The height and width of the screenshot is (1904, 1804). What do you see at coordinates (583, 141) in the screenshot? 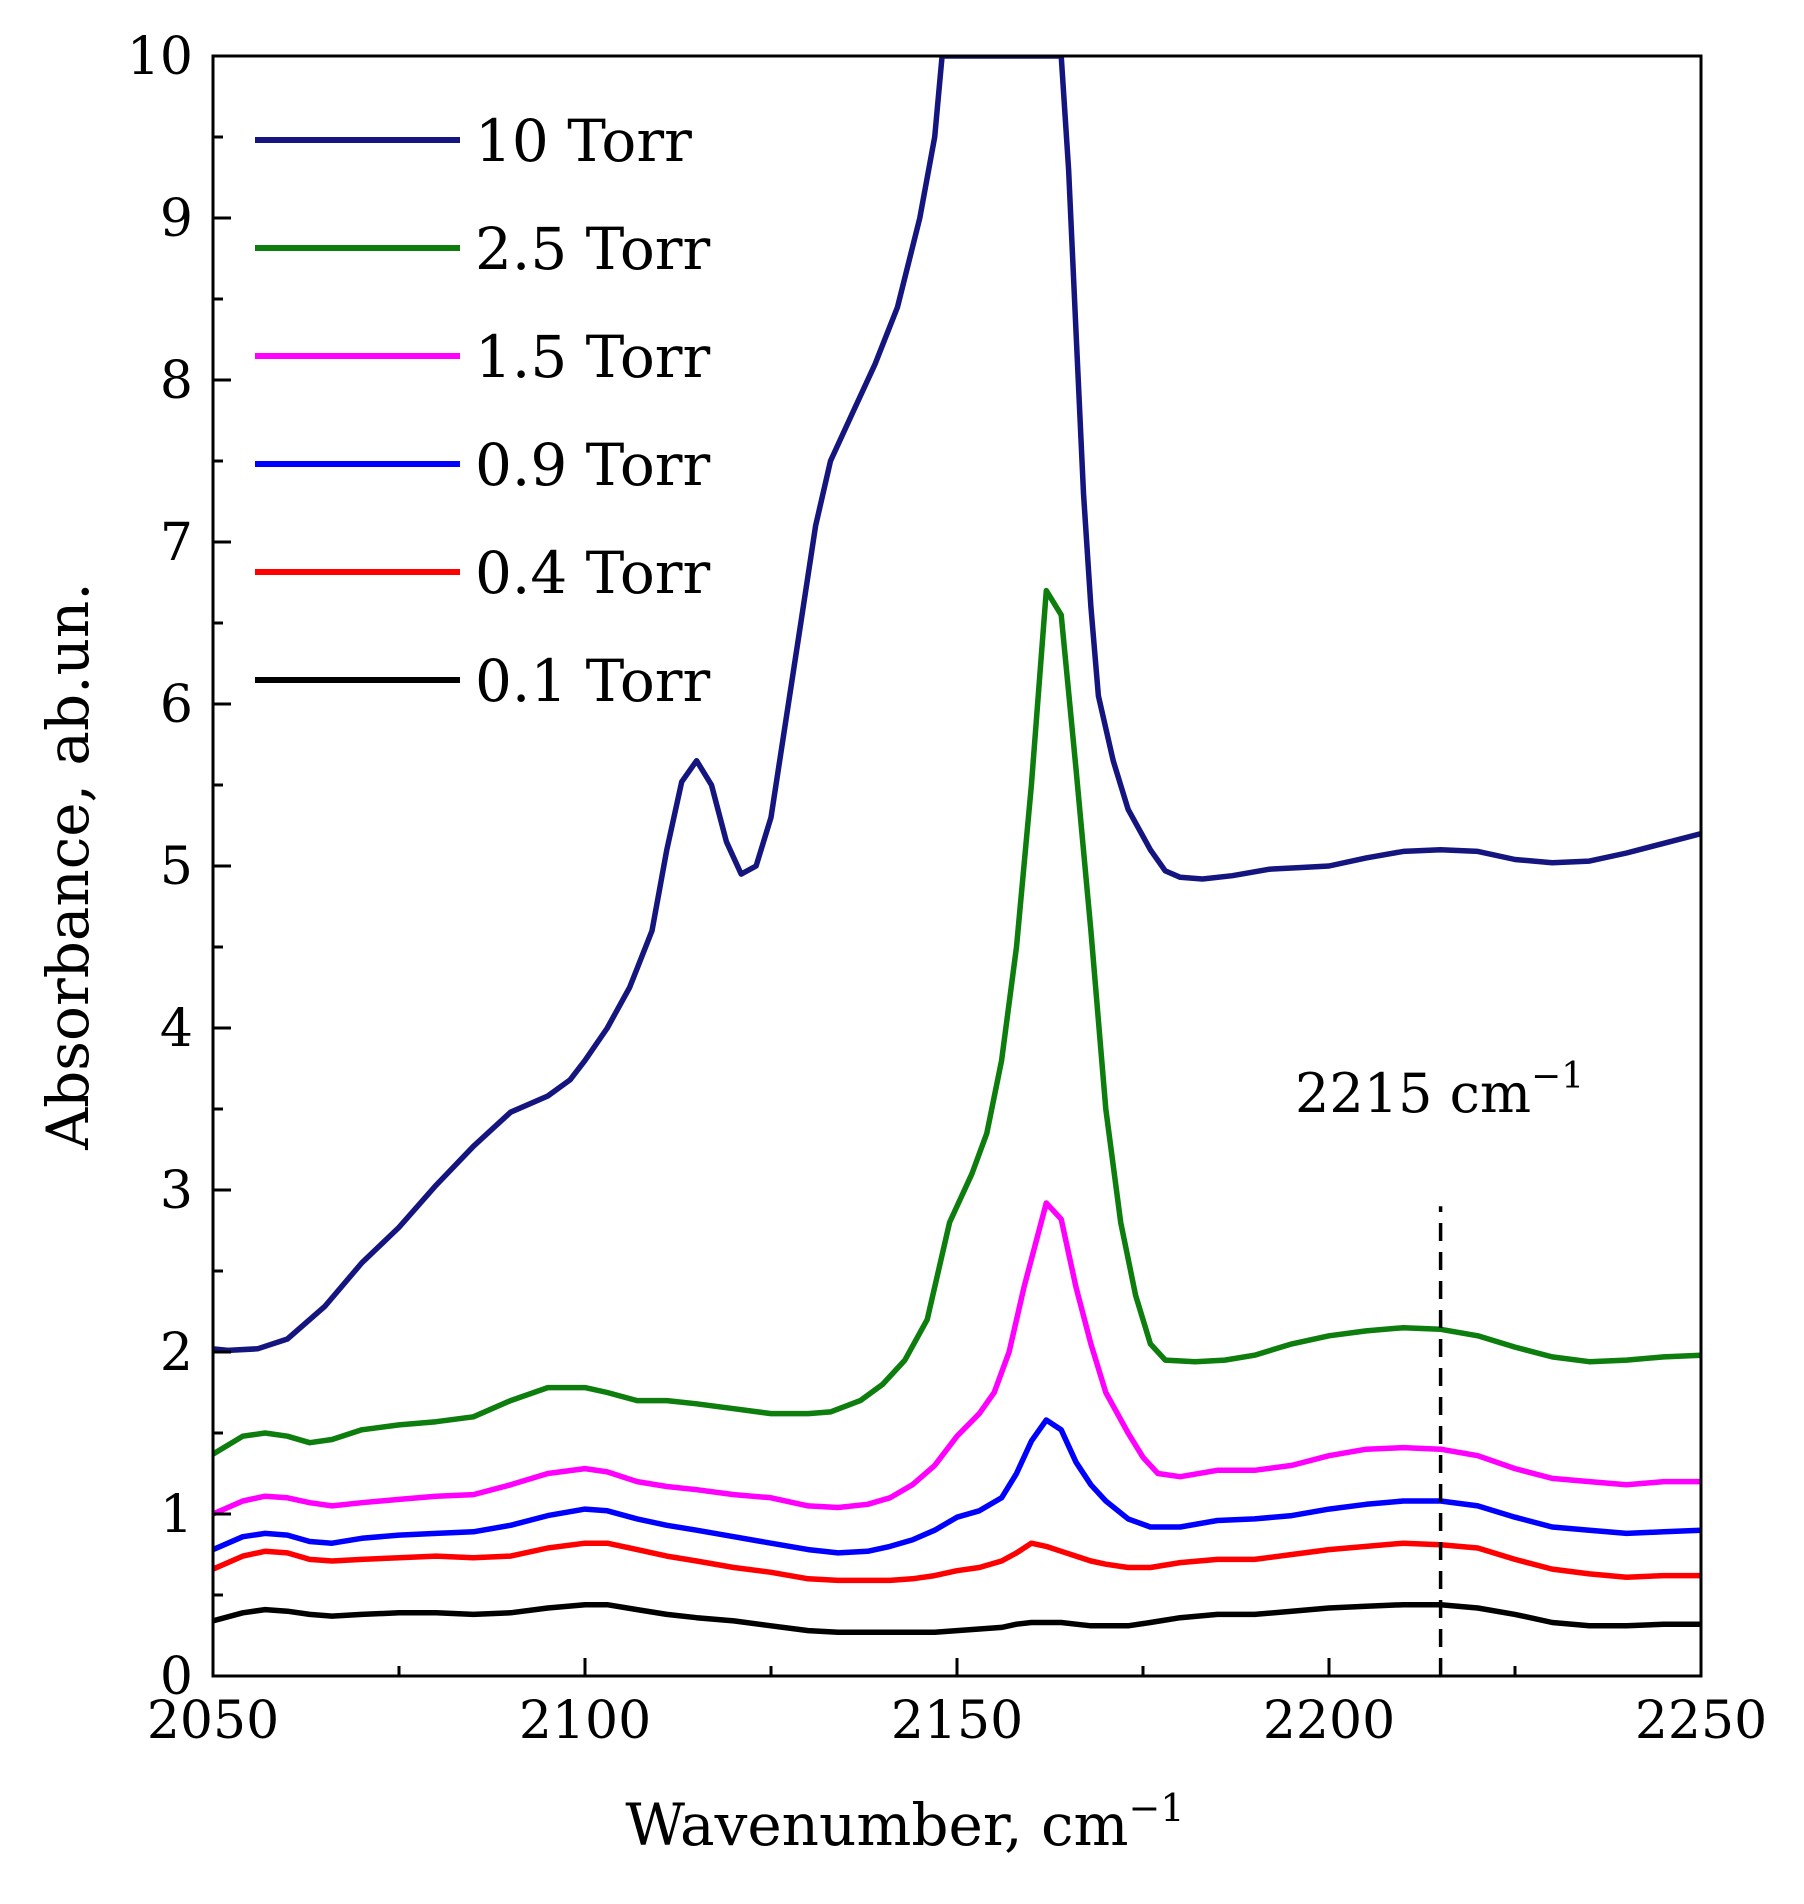
I see `legend-label-0: 10 Torr` at bounding box center [583, 141].